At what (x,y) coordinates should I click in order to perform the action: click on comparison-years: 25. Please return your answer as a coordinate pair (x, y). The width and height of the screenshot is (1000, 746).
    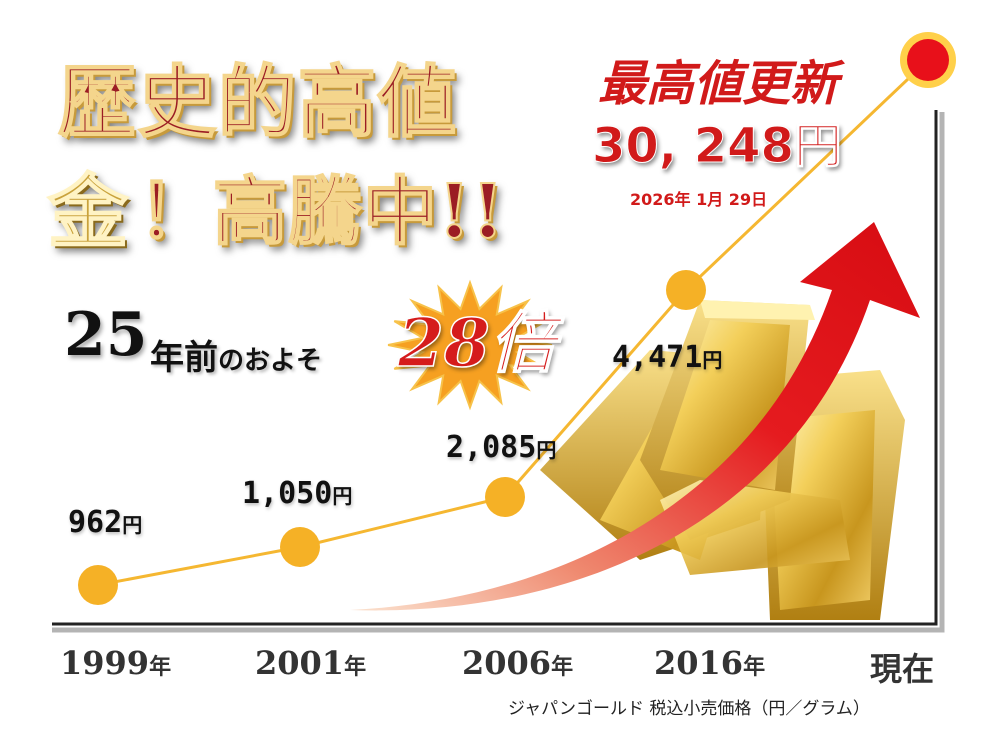
    Looking at the image, I should click on (106, 335).